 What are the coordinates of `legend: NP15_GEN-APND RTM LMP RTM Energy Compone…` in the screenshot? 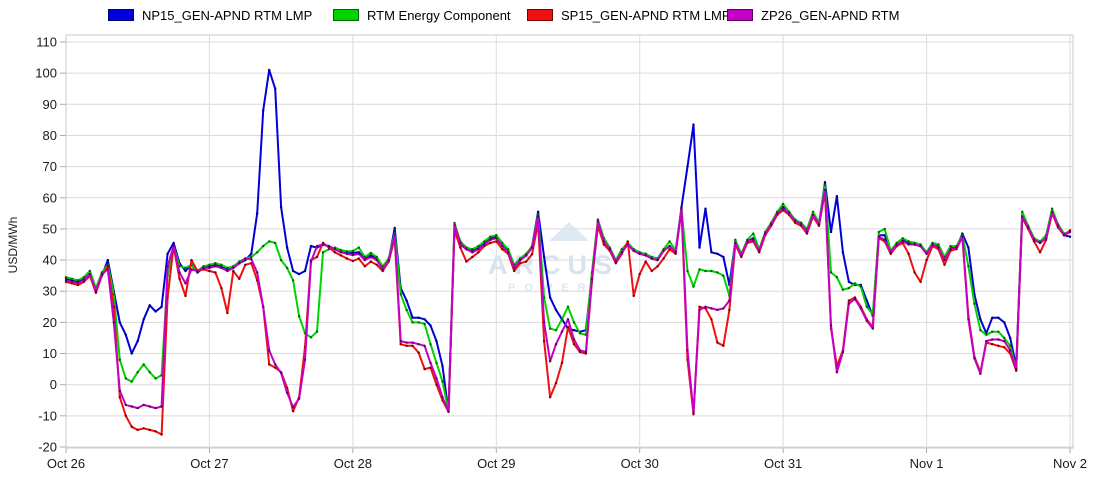 It's located at (550, 16).